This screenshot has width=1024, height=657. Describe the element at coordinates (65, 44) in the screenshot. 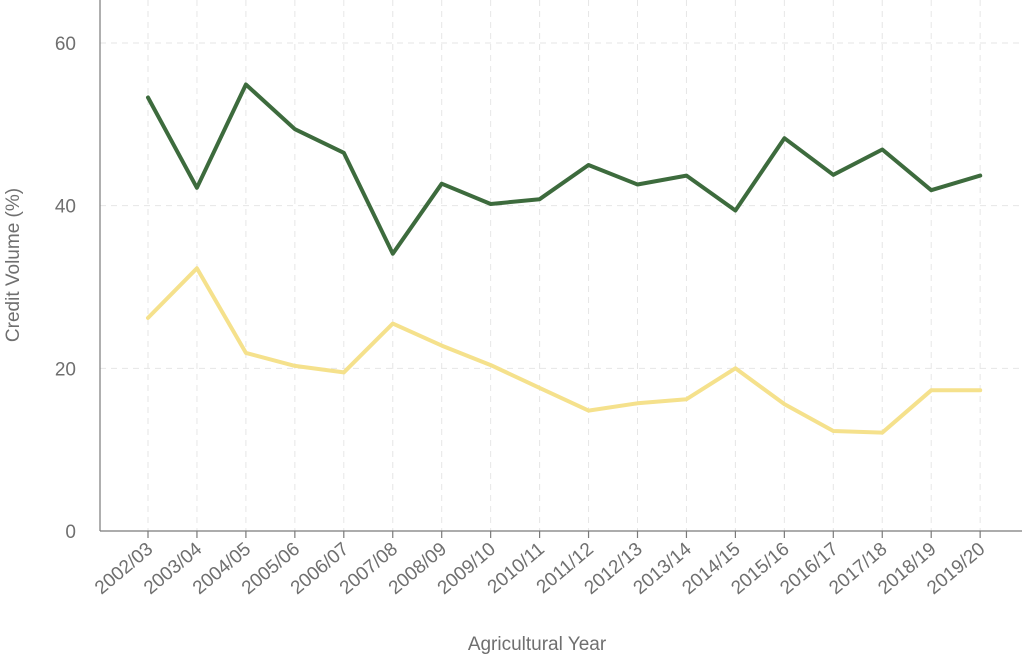

I see `y-tick-label: 60` at that location.